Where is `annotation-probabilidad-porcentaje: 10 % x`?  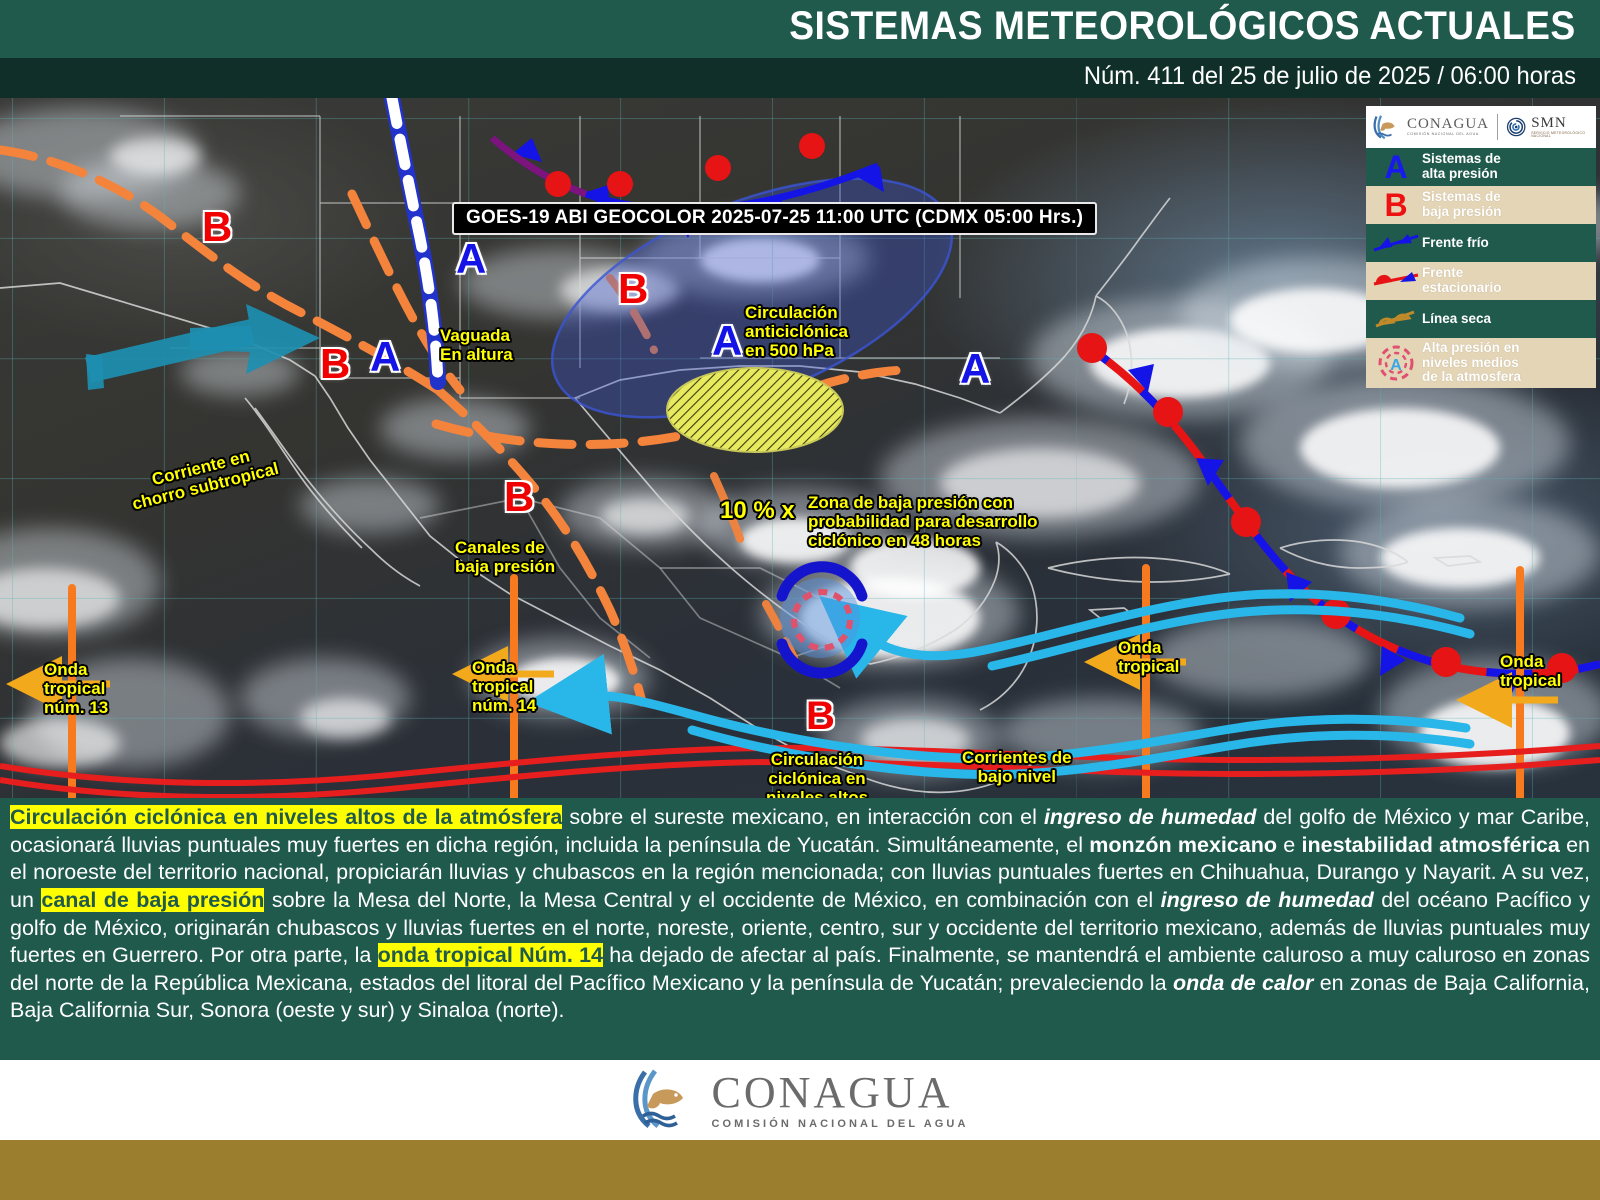
annotation-probabilidad-porcentaje: 10 % x is located at coordinates (757, 510).